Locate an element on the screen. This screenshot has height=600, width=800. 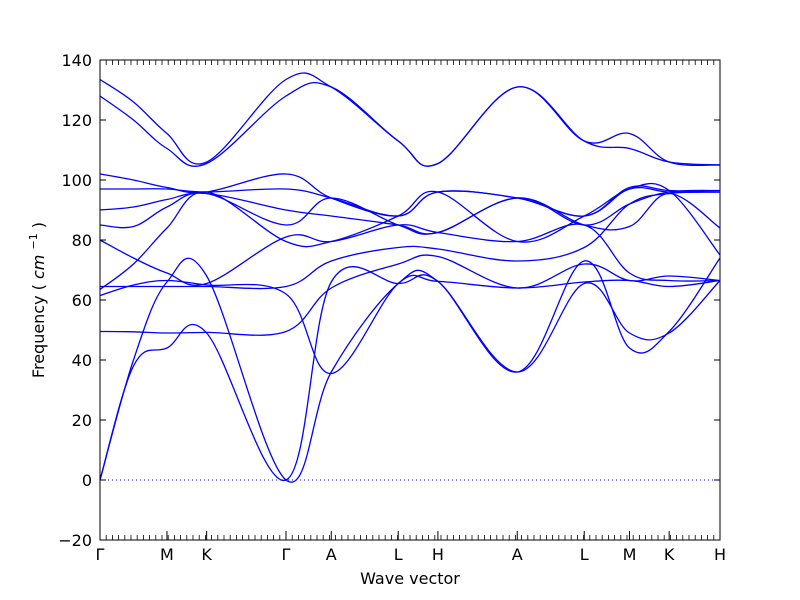
y-axis-label-unit-exponent: −1 is located at coordinates (33, 241).